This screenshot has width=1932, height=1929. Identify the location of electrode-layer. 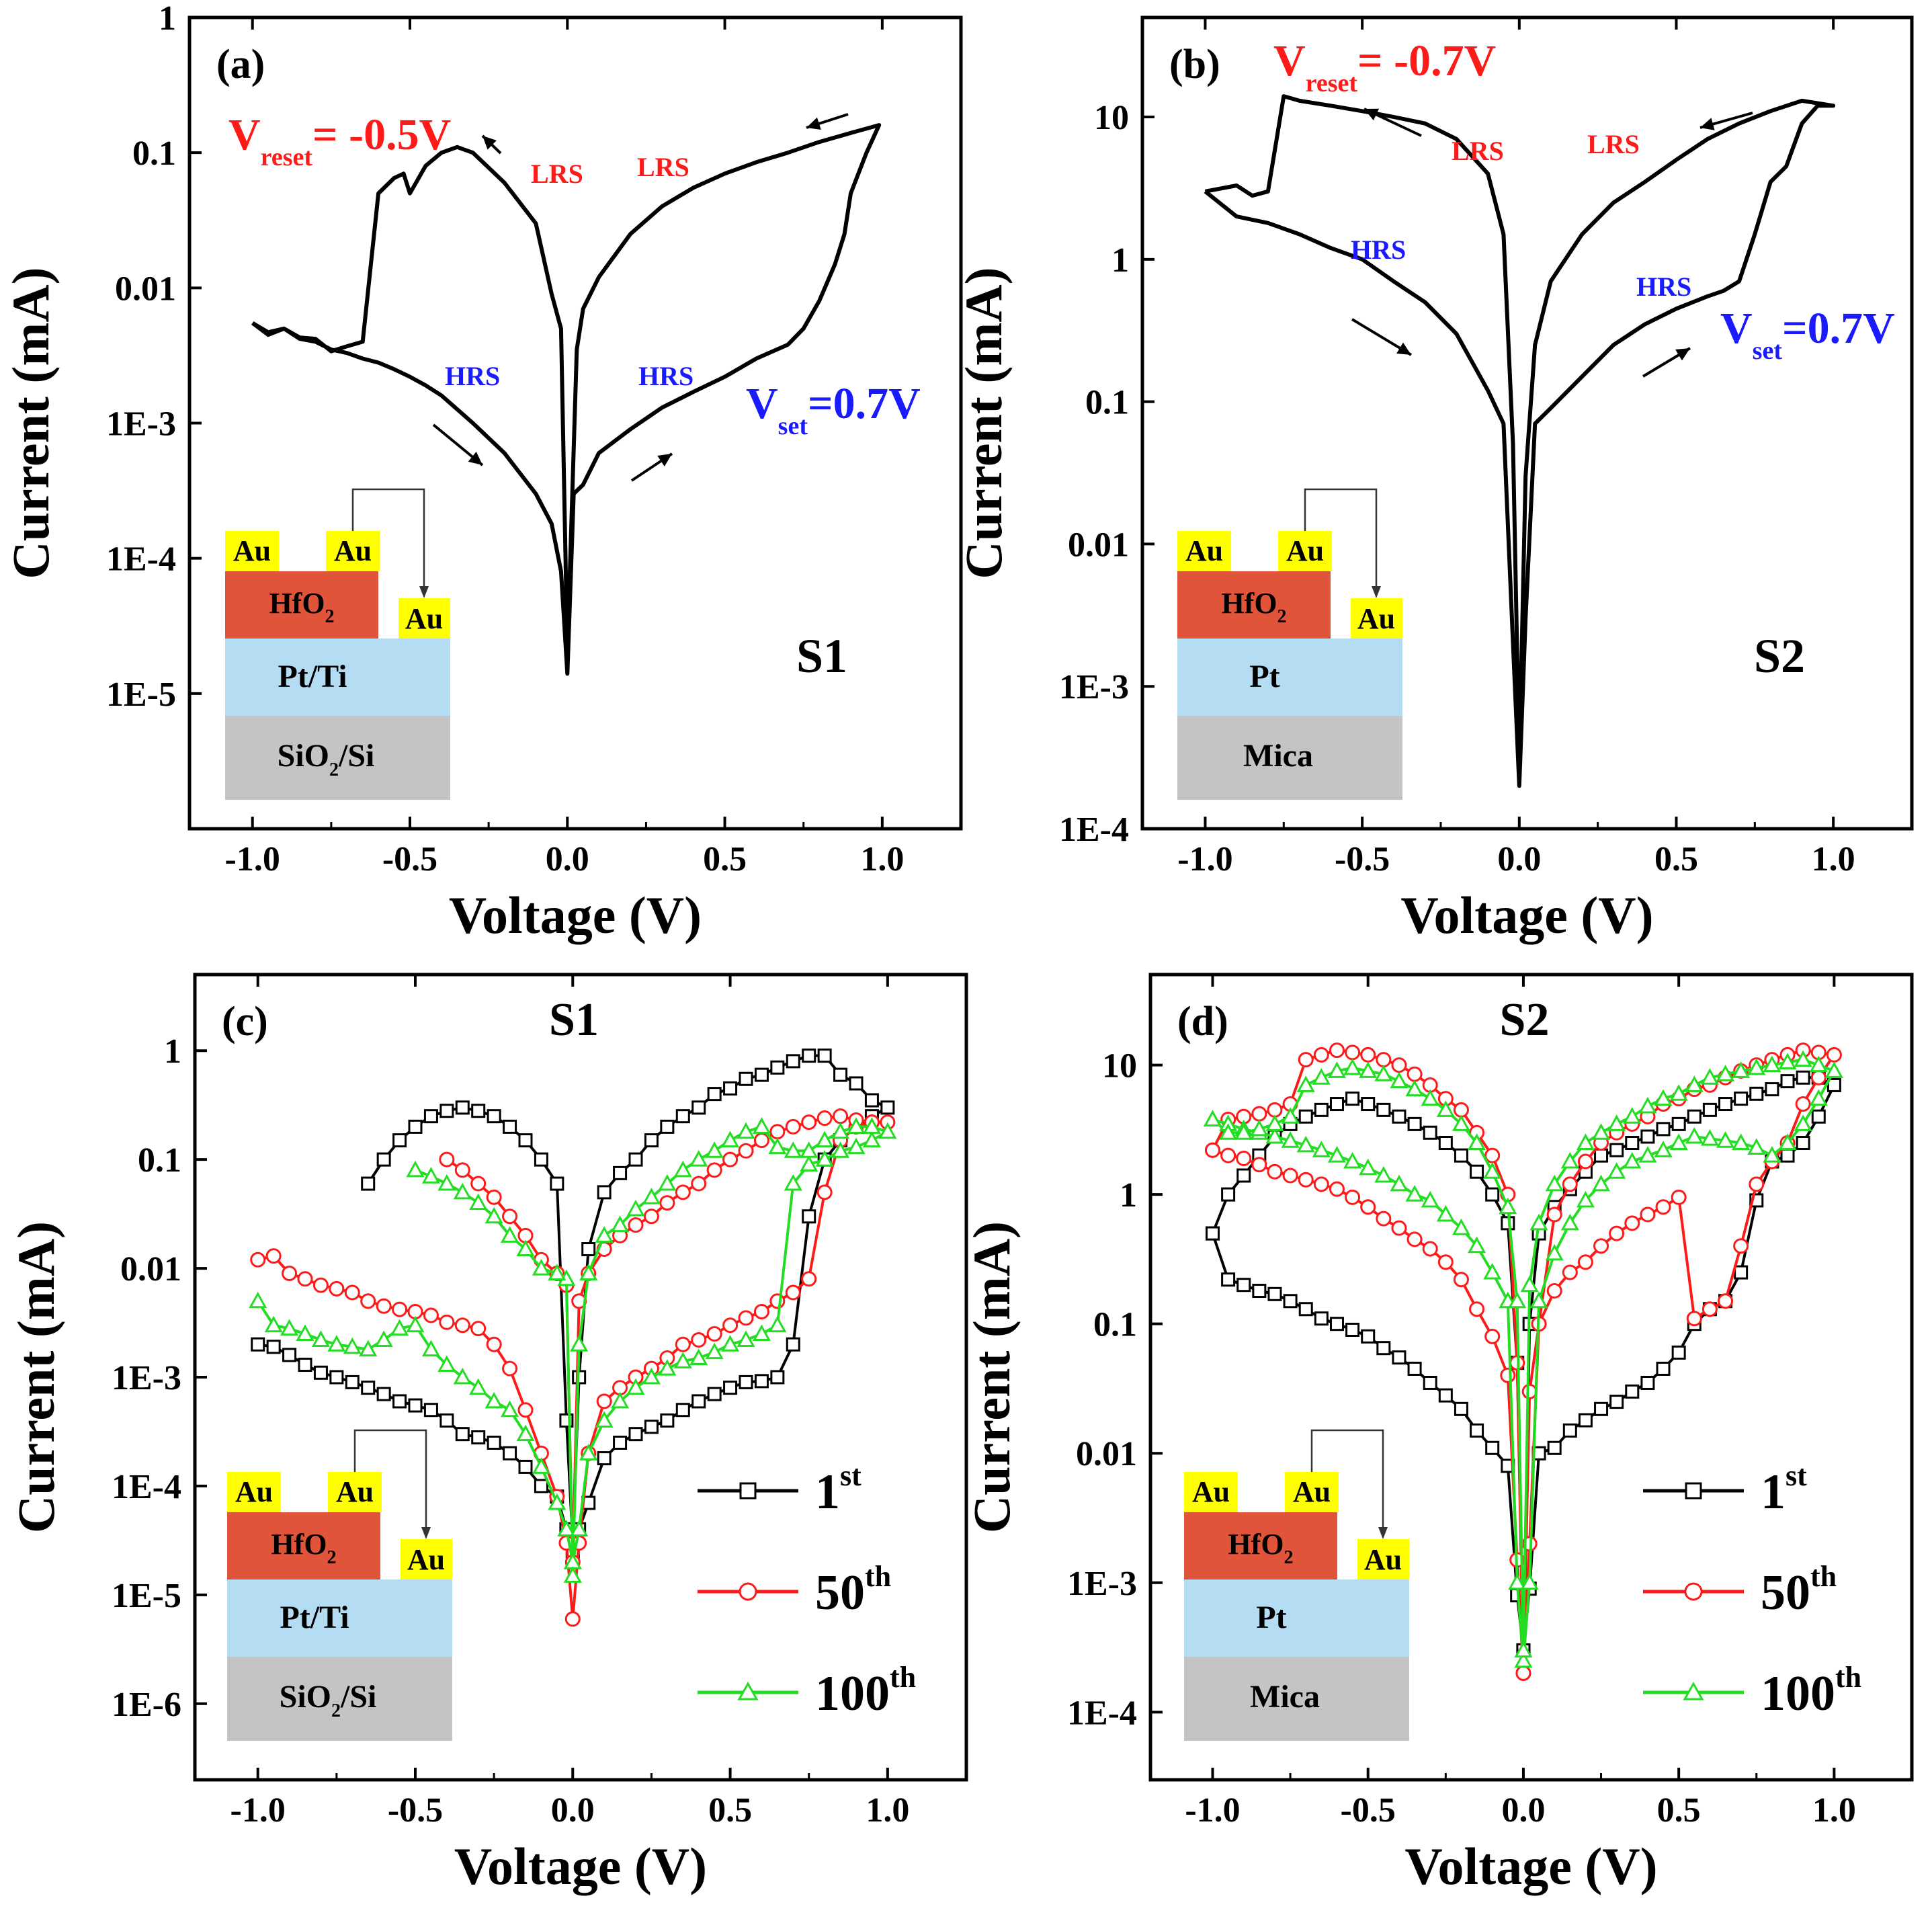
(1296, 1618).